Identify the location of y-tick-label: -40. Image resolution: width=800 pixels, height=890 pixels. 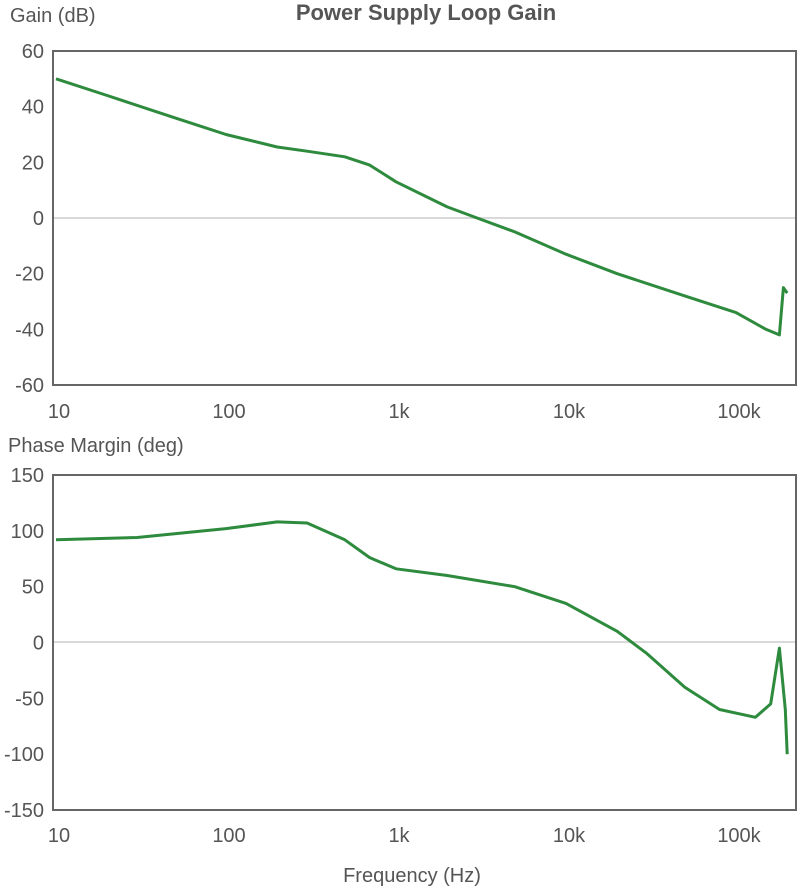
(29, 330).